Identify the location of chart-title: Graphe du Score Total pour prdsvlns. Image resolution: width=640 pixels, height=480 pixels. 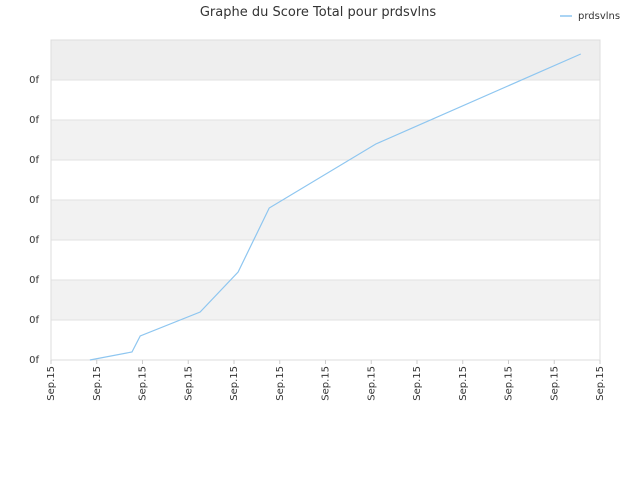
(318, 12).